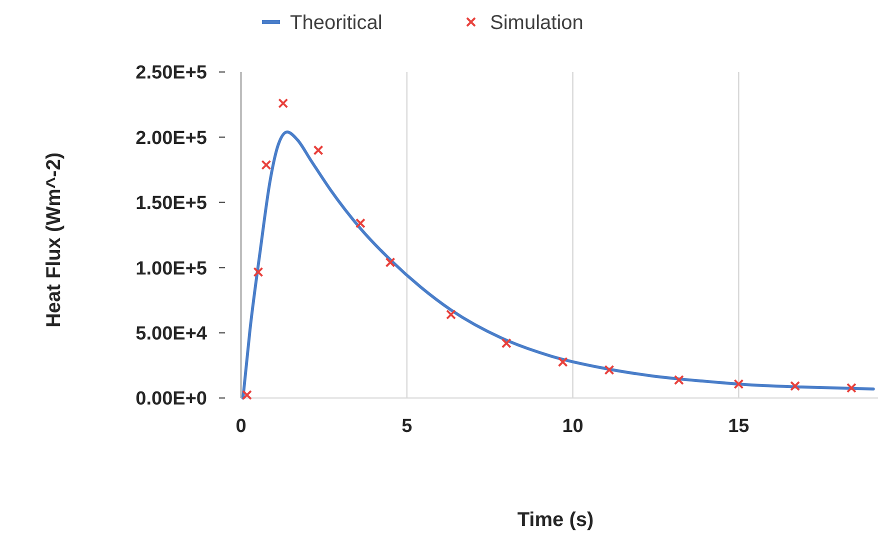 The width and height of the screenshot is (880, 538). What do you see at coordinates (172, 333) in the screenshot?
I see `y-tick-label: 5.00E+4` at bounding box center [172, 333].